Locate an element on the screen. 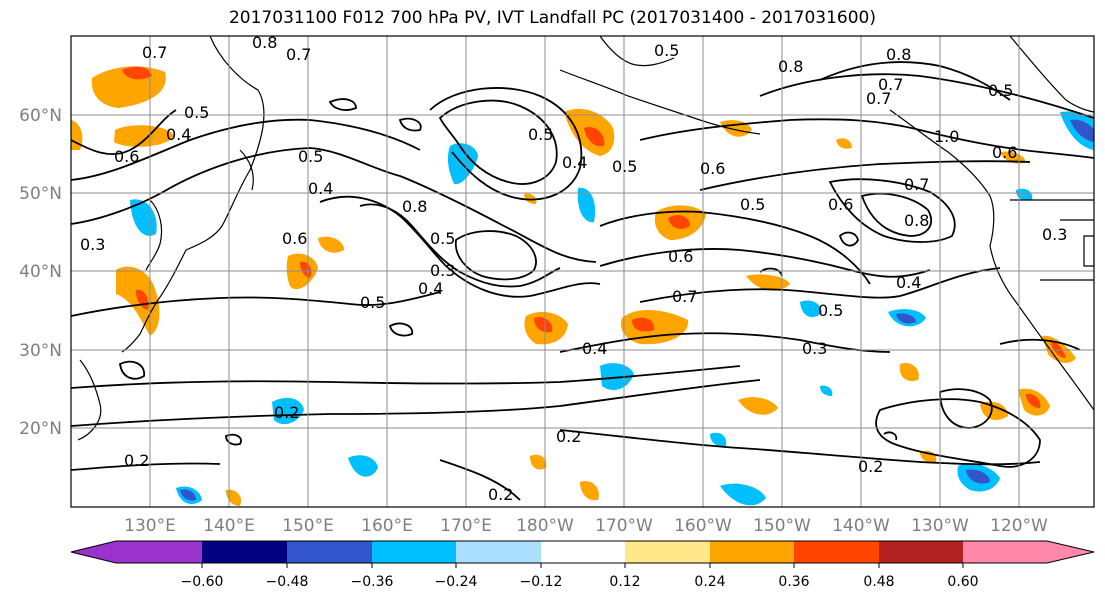 Image resolution: width=1105 pixels, height=601 pixels. lon-label: 160°E is located at coordinates (387, 526).